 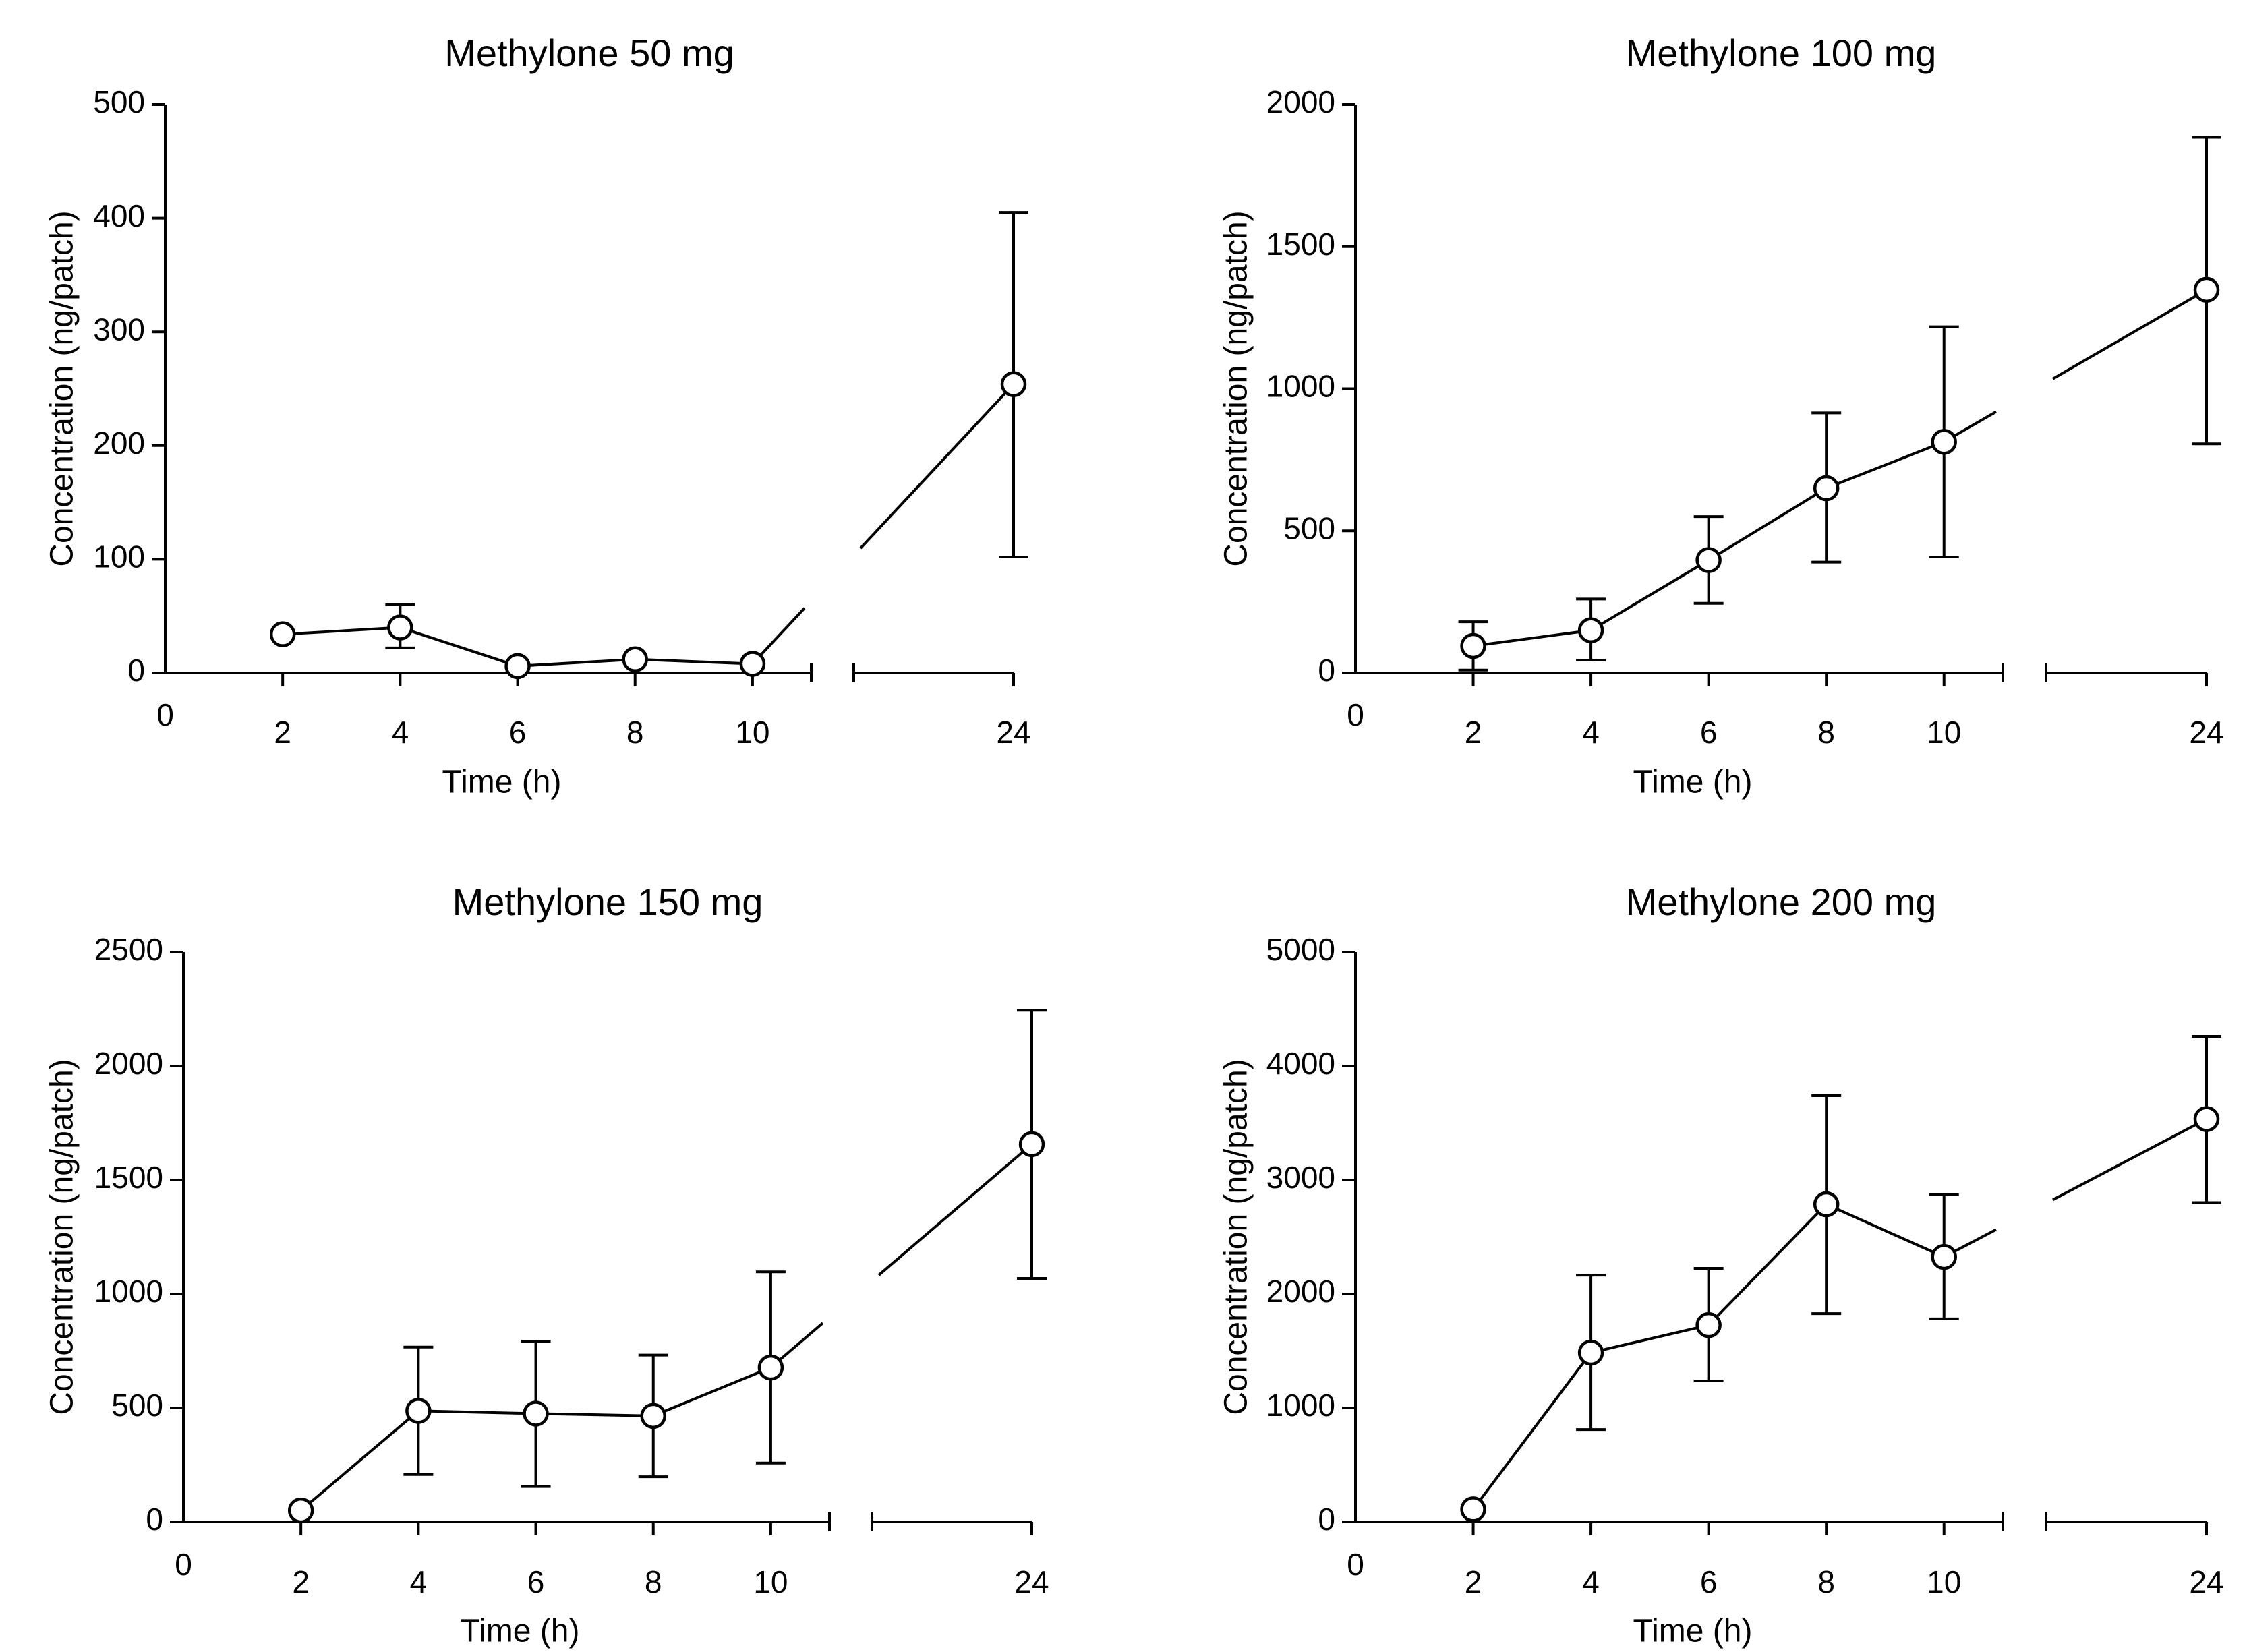 I want to click on chart-title: Methylone 150 mg, so click(x=608, y=902).